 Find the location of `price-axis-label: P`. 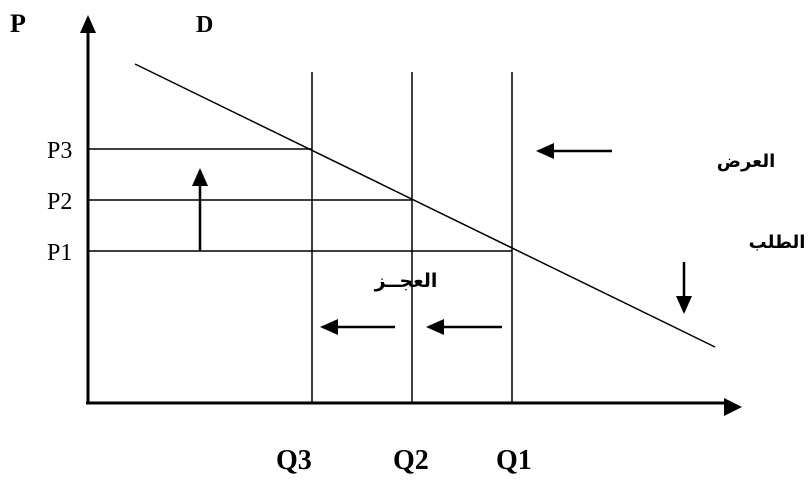

price-axis-label: P is located at coordinates (18, 23).